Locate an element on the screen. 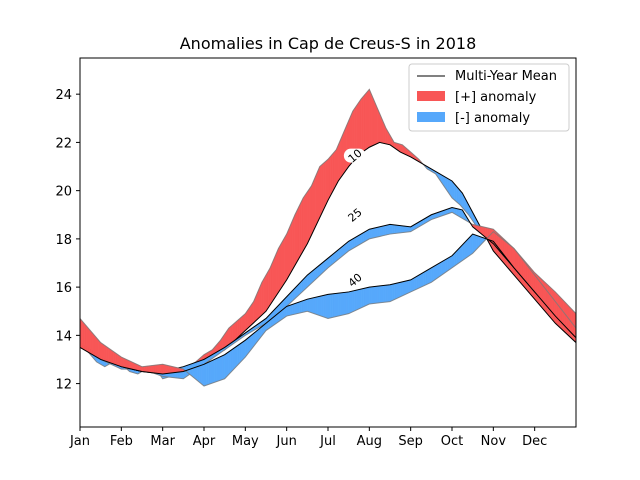 This screenshot has width=640, height=480. depth-label-bg is located at coordinates (354, 279).